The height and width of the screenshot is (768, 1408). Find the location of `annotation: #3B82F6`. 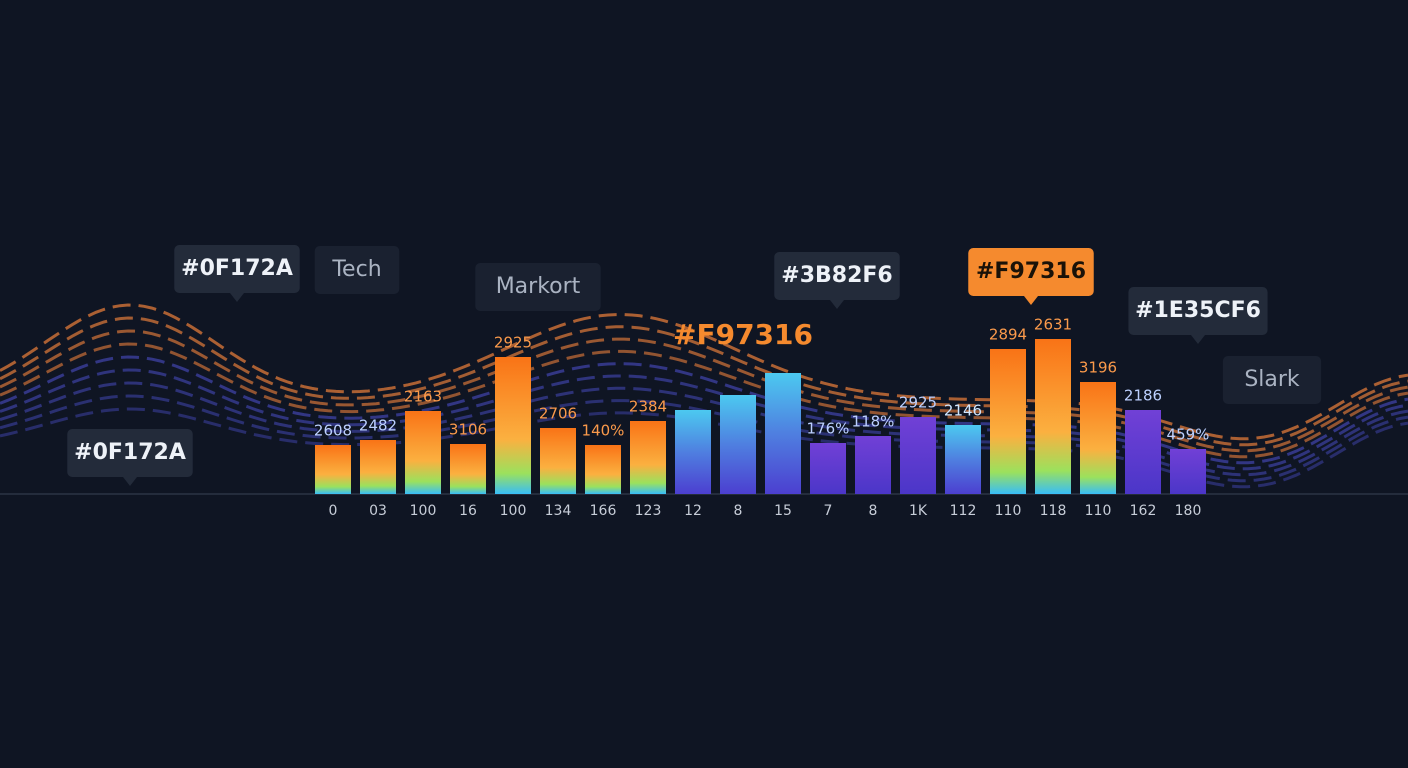

annotation: #3B82F6 is located at coordinates (836, 275).